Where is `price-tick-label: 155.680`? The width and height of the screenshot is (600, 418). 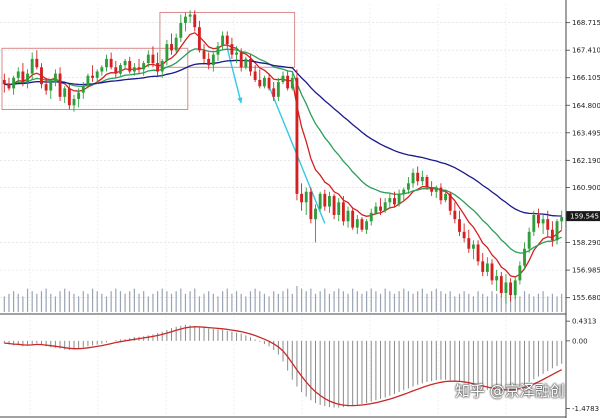 price-tick-label: 155.680 is located at coordinates (586, 298).